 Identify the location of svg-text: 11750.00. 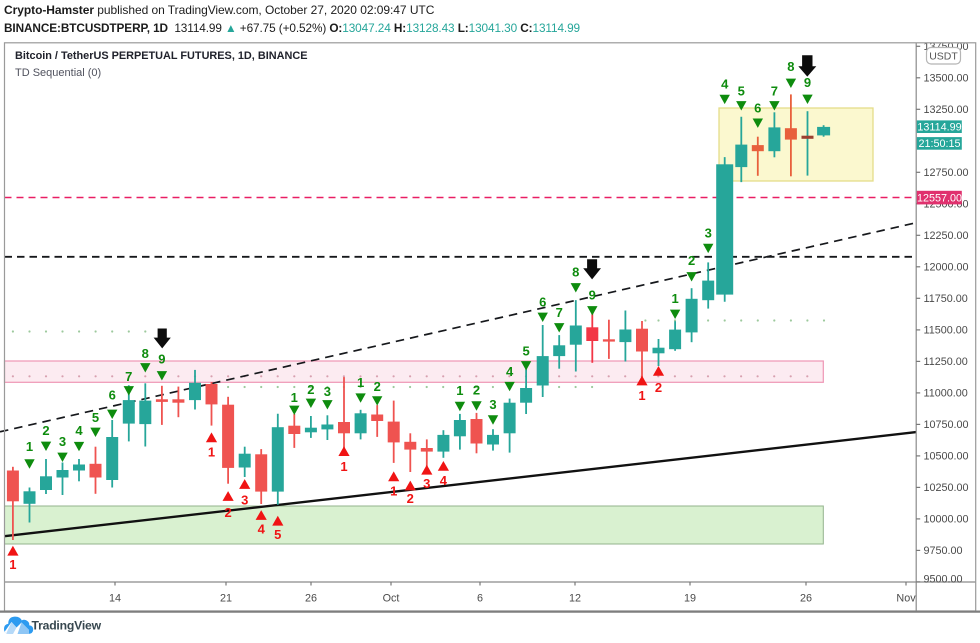
(946, 299).